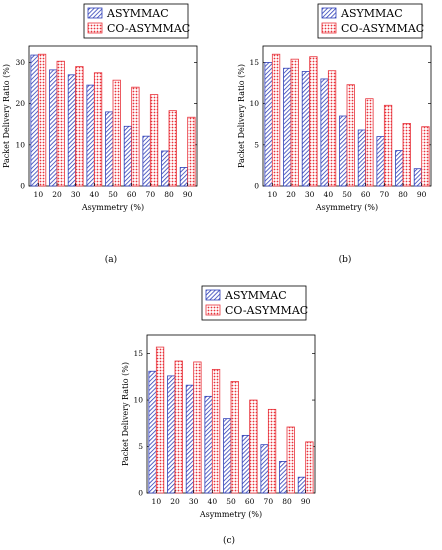  What do you see at coordinates (229, 540) in the screenshot?
I see `panel-label: (c)` at bounding box center [229, 540].